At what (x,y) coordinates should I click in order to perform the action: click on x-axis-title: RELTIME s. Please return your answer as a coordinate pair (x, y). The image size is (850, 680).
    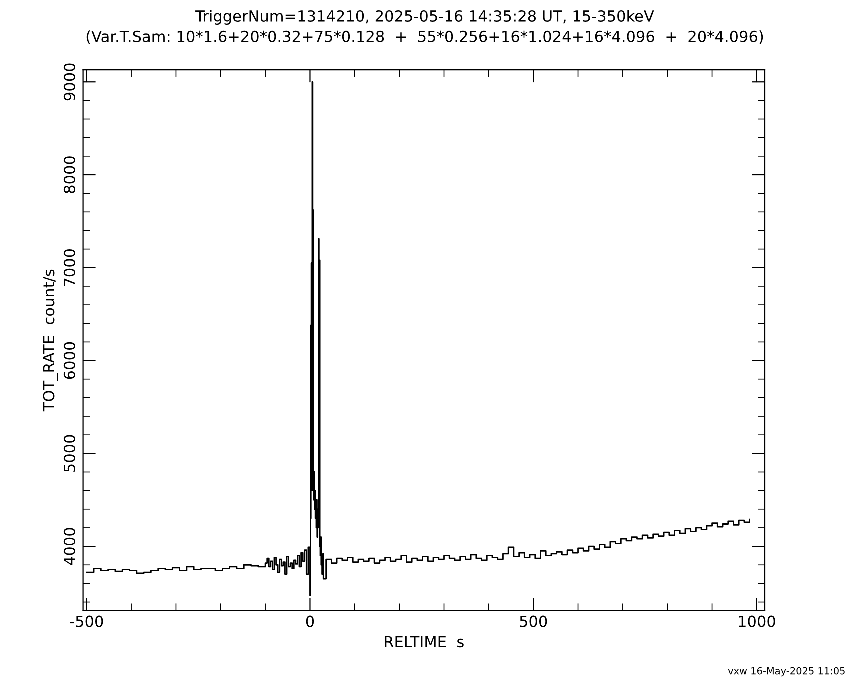
    Looking at the image, I should click on (424, 642).